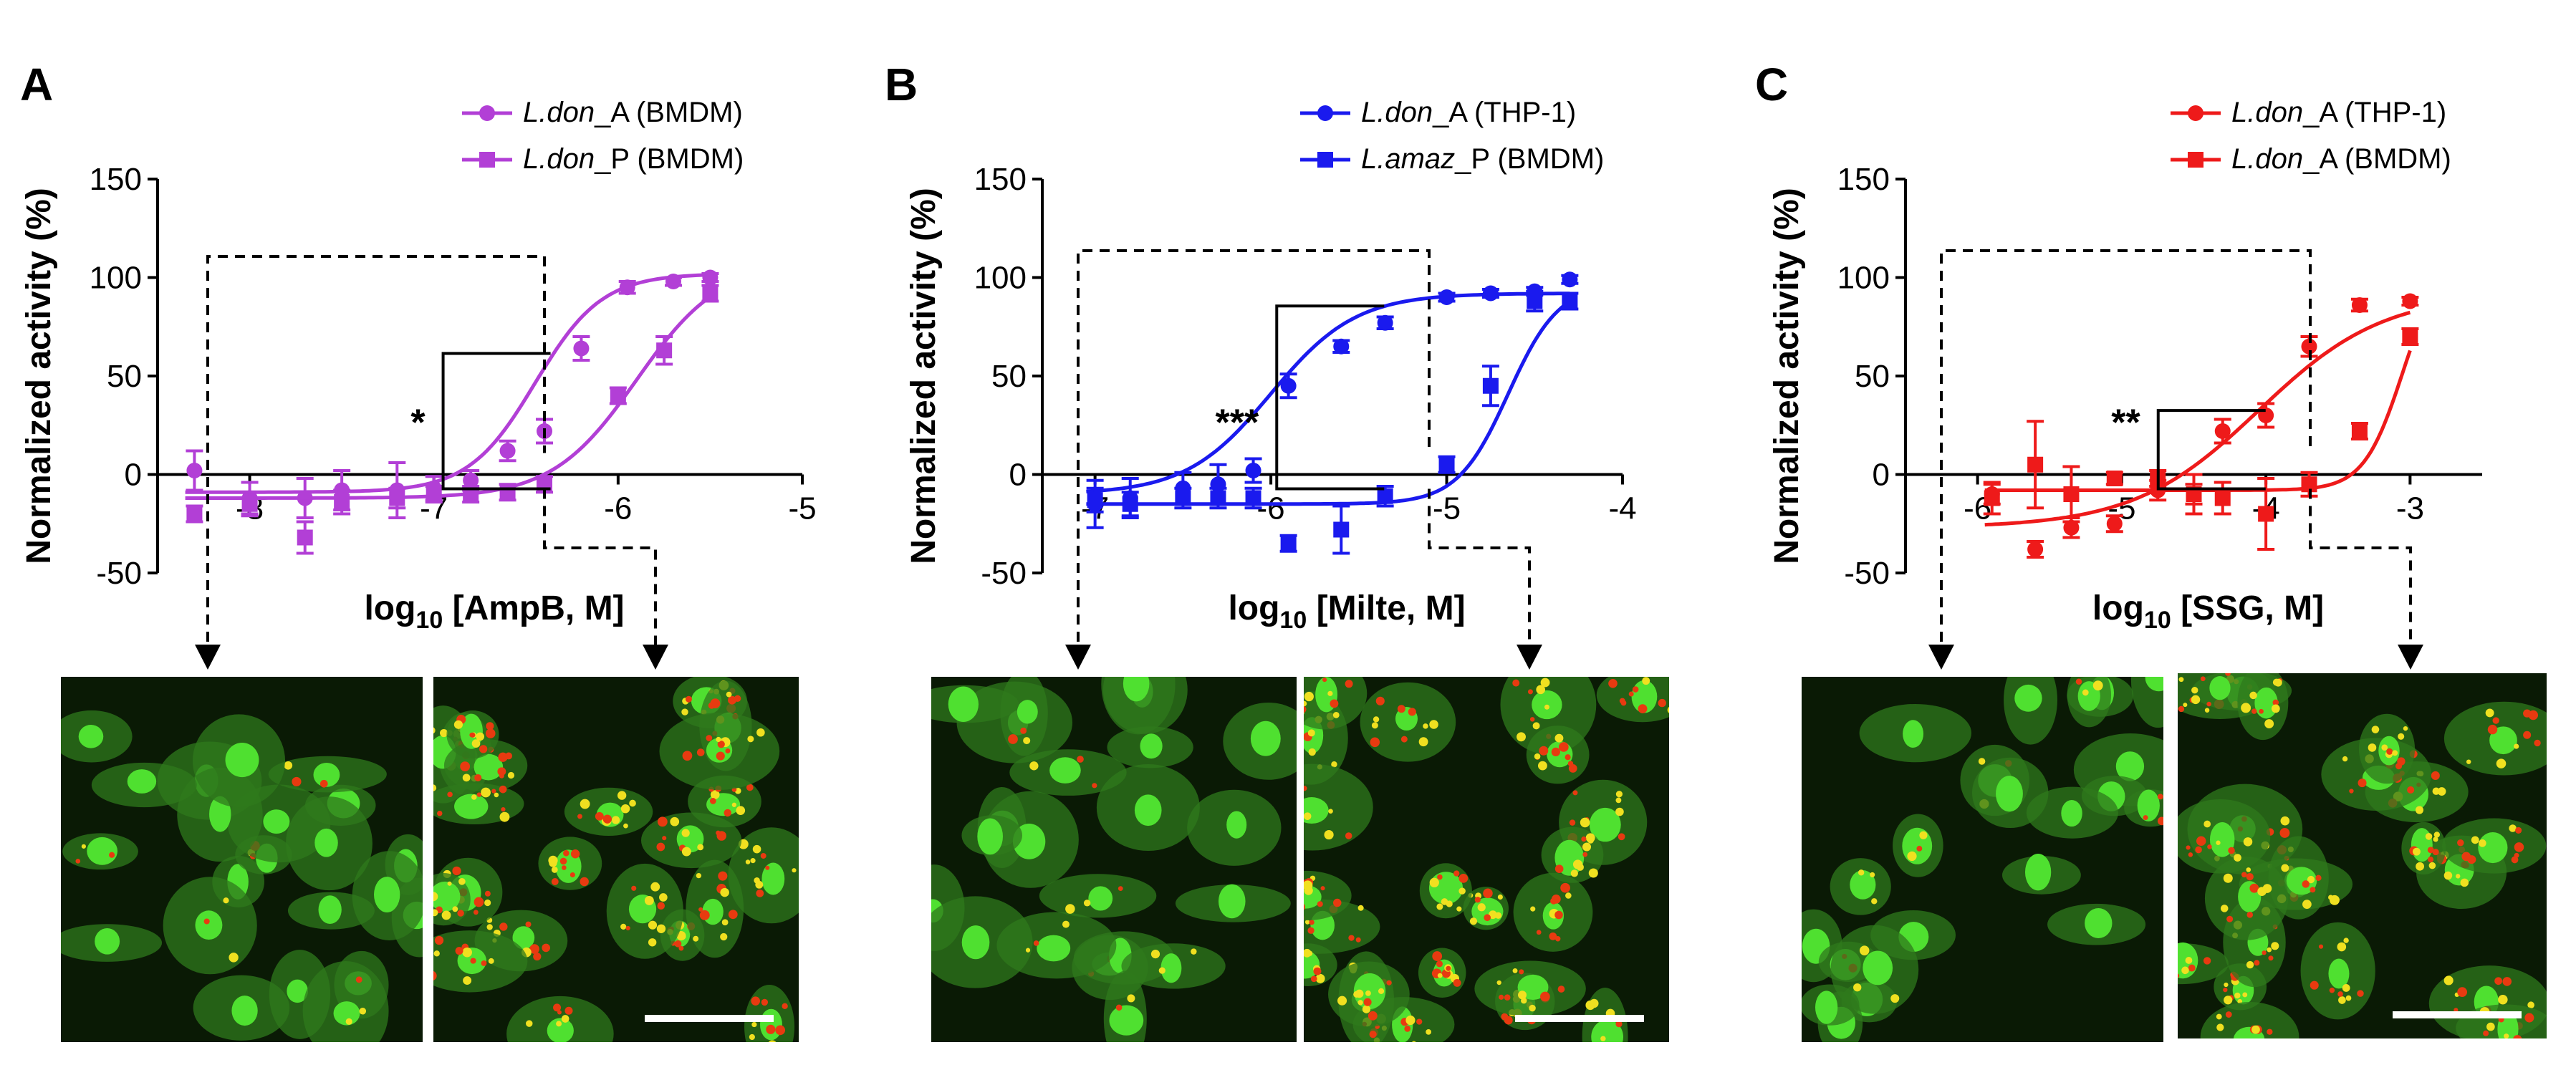  I want to click on significance-stars: *, so click(418, 423).